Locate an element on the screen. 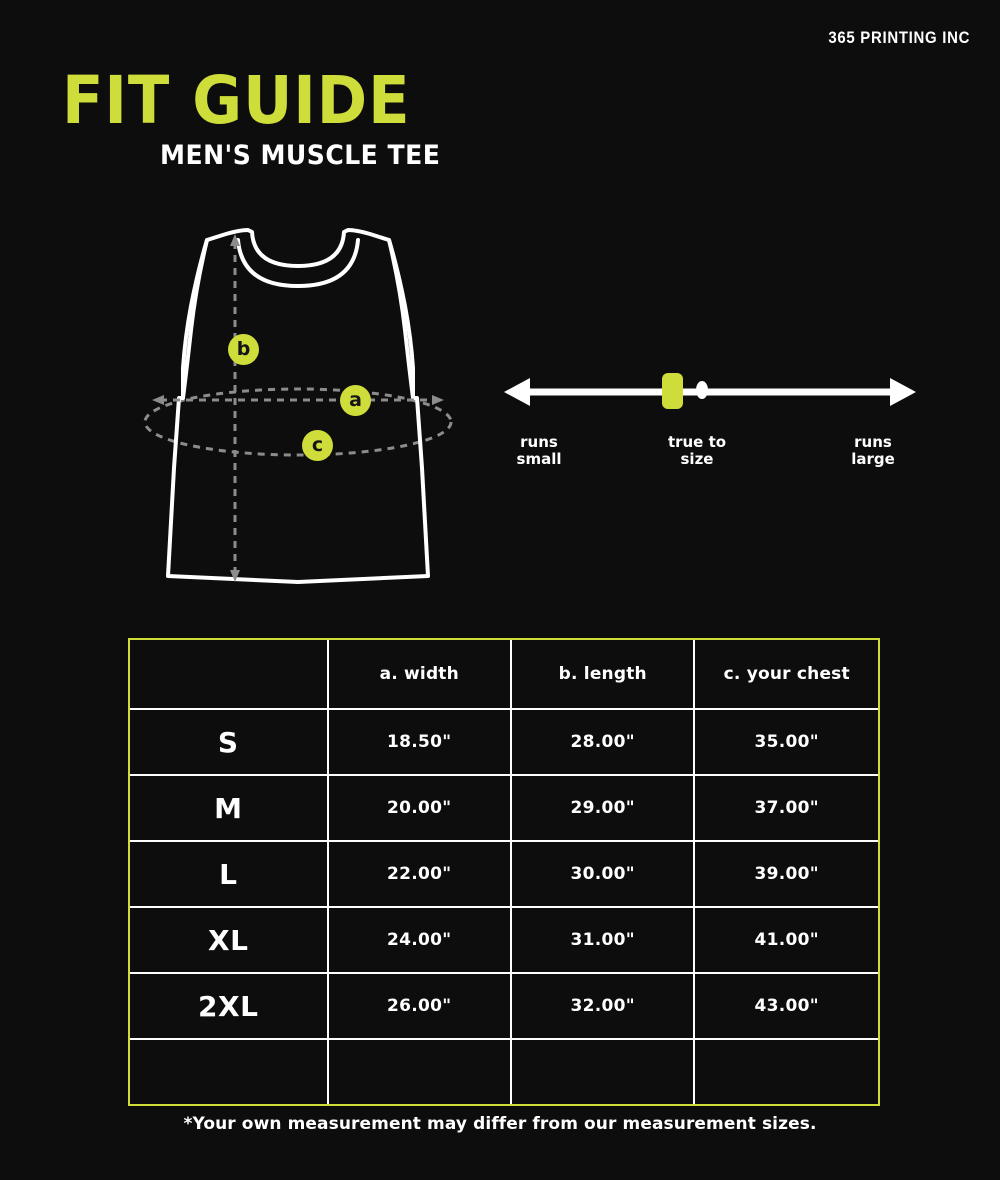 The image size is (1000, 1180). table-header-row: a. width b. length c. your chest is located at coordinates (504, 675).